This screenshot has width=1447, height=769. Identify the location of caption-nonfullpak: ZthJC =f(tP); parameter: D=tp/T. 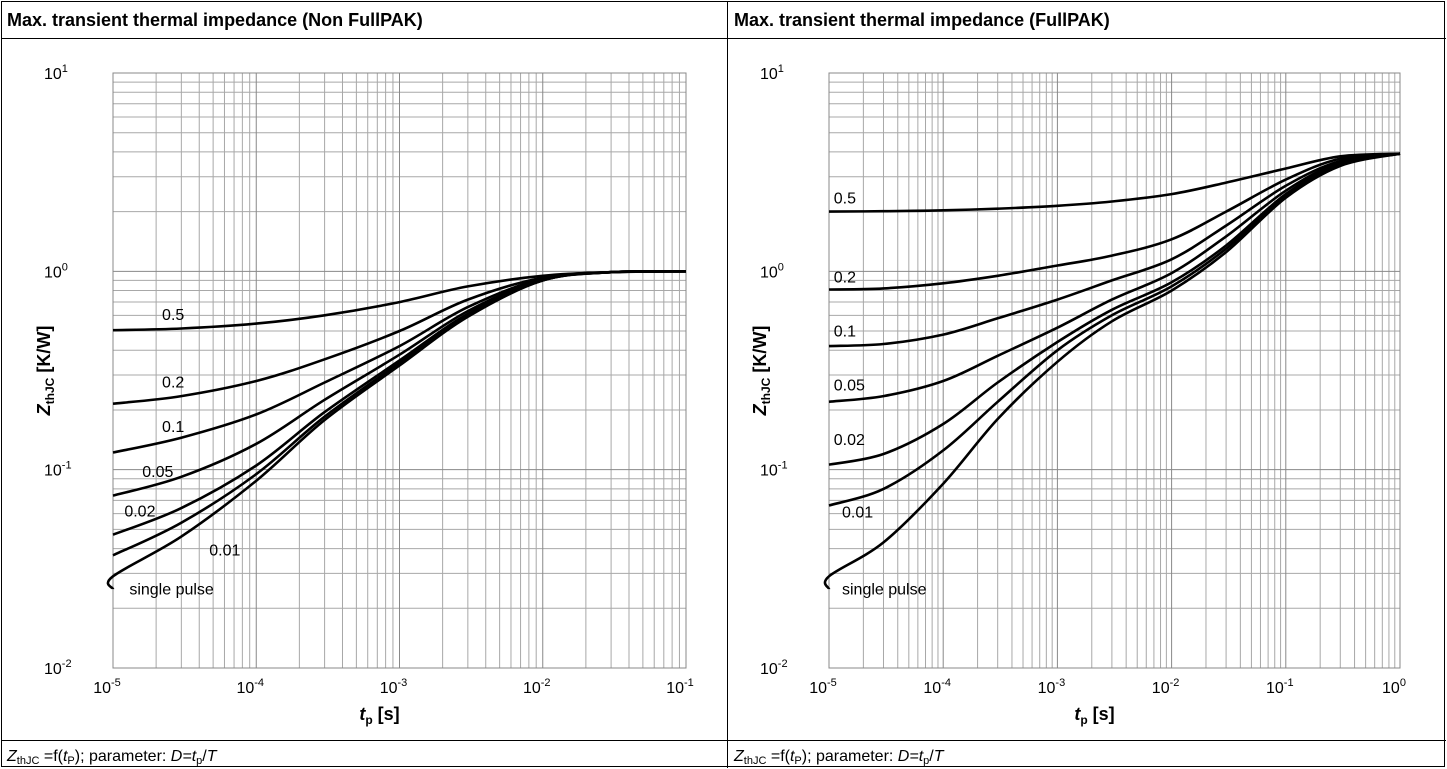
(112, 757).